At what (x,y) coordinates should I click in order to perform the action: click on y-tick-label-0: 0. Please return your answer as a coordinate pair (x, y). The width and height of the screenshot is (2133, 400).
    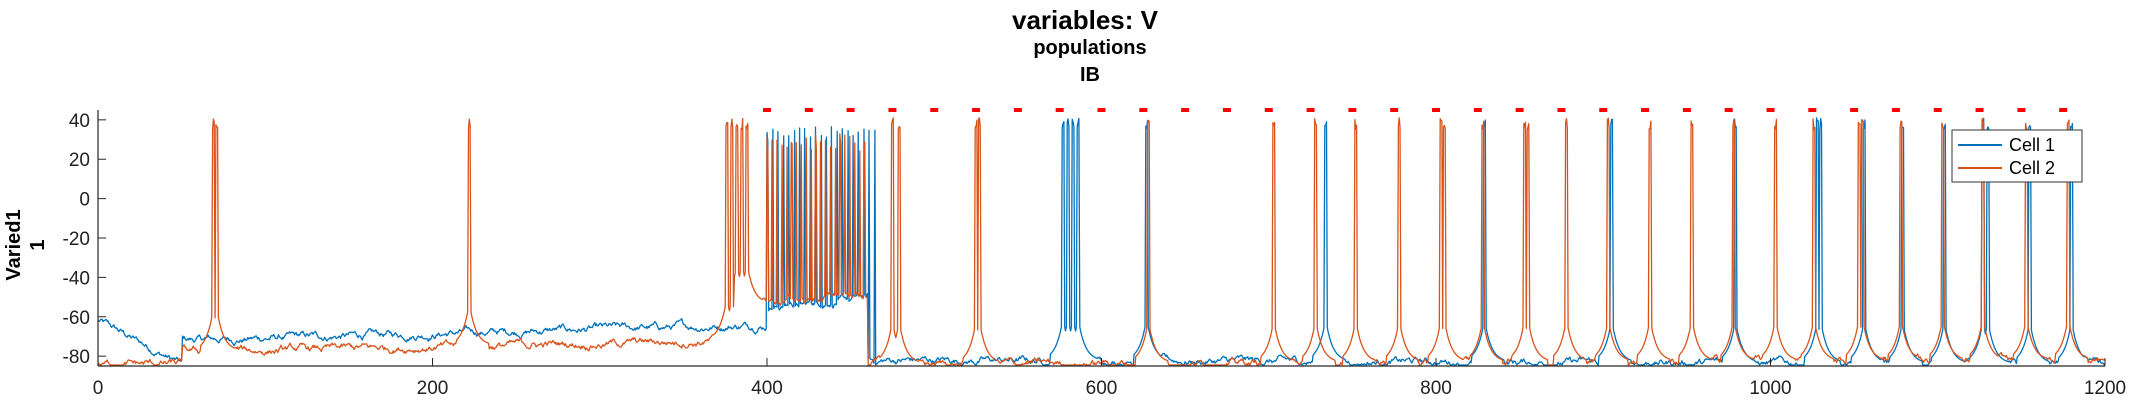
    Looking at the image, I should click on (84, 200).